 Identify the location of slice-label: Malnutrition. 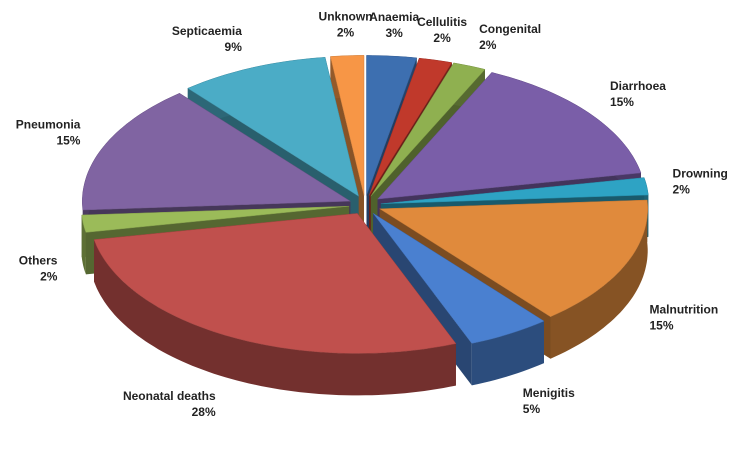
(684, 310).